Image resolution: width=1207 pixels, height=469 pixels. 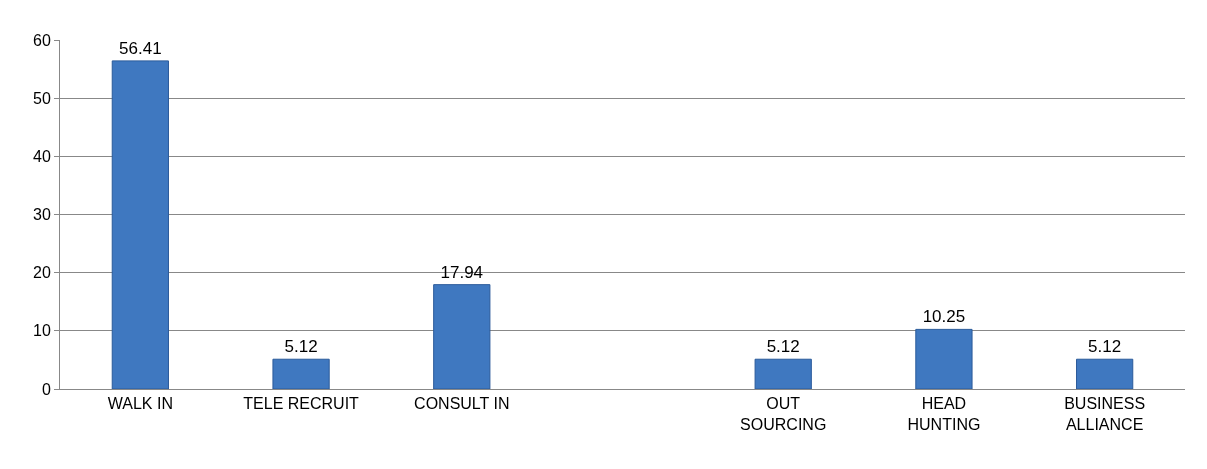 I want to click on y-tick-label: 40, so click(x=42, y=156).